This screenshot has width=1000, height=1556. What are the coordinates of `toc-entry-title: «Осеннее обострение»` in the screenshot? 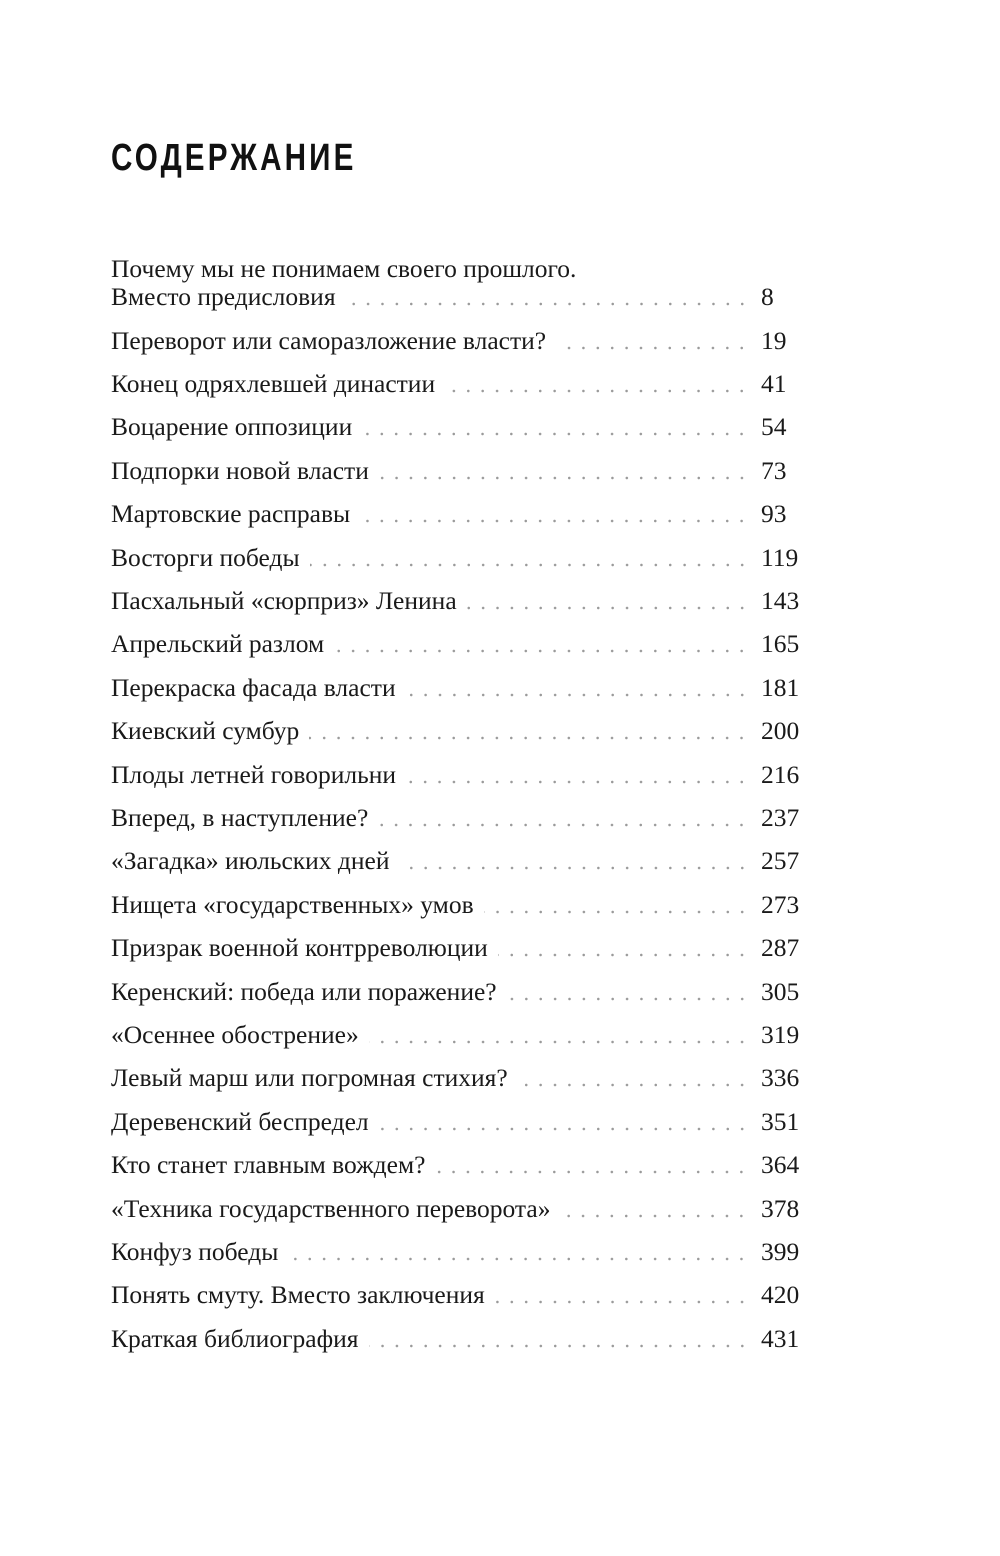 It's located at (235, 1034).